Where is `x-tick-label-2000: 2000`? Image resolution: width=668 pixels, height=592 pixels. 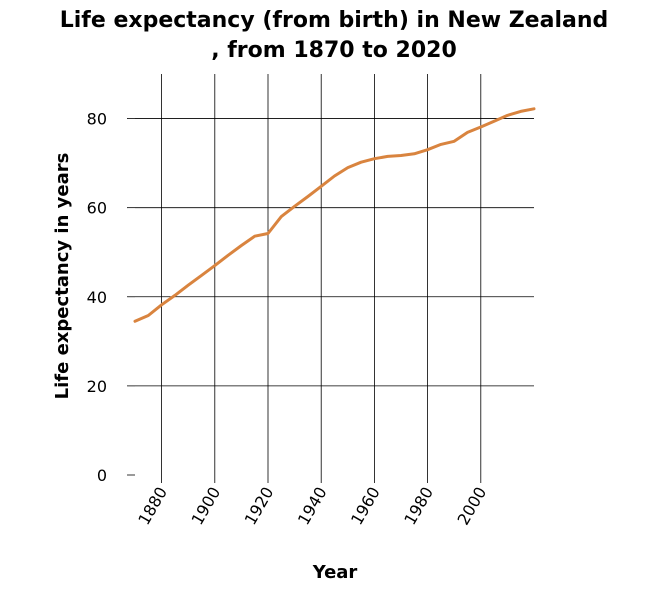 x-tick-label-2000: 2000 is located at coordinates (471, 506).